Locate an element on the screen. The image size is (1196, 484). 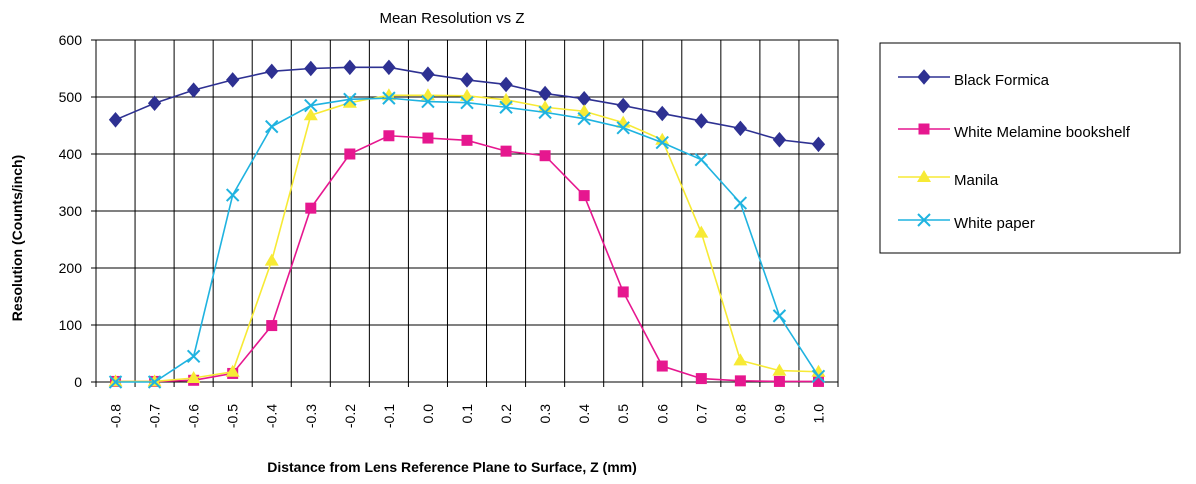
x-tick-label: -0.2 is located at coordinates (350, 416).